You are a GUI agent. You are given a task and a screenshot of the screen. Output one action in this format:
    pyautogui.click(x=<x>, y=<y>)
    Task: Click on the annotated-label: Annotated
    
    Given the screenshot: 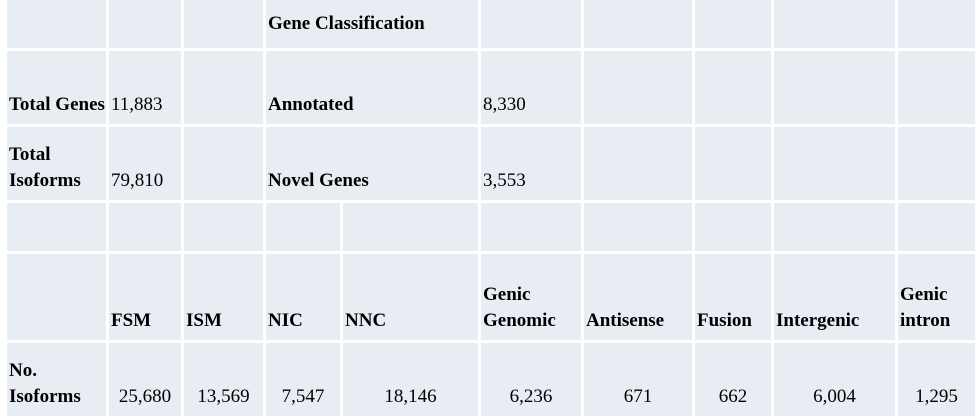 What is the action you would take?
    pyautogui.click(x=372, y=87)
    